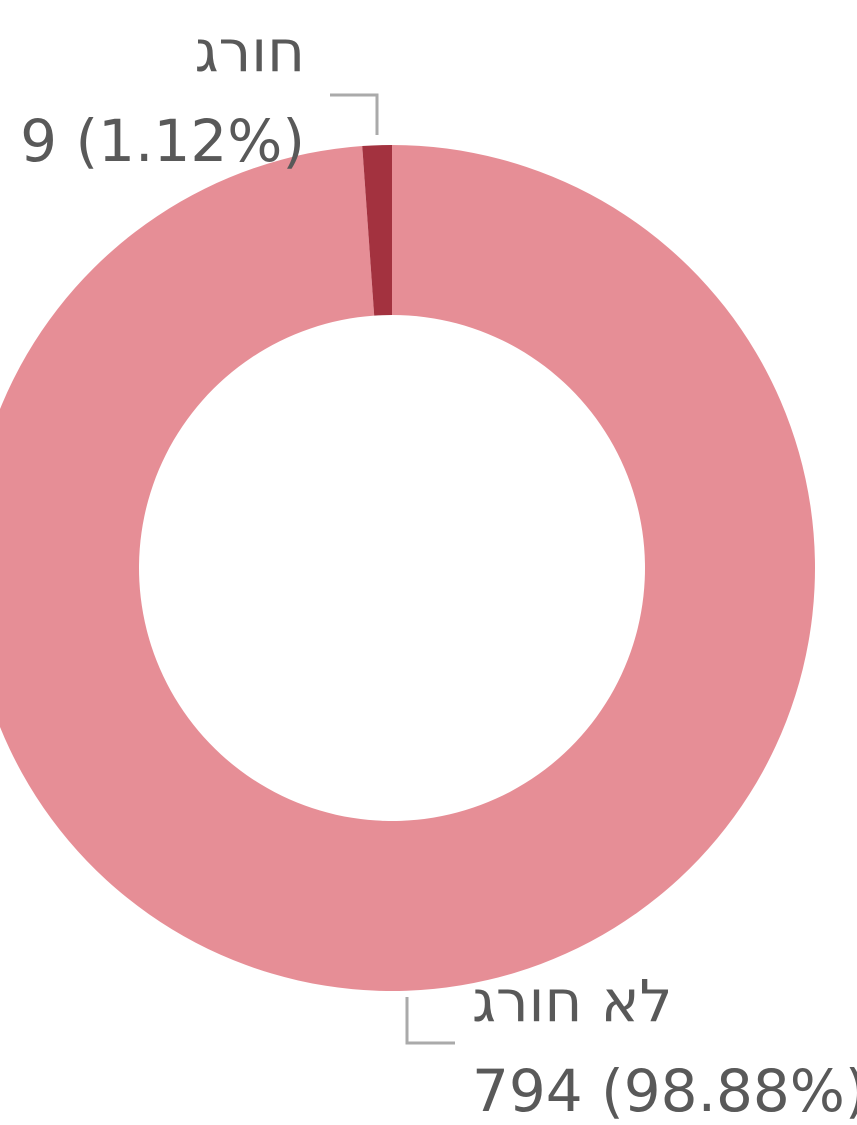  Describe the element at coordinates (162, 141) in the screenshot. I see `value-label: 9 (1.12%)` at that location.